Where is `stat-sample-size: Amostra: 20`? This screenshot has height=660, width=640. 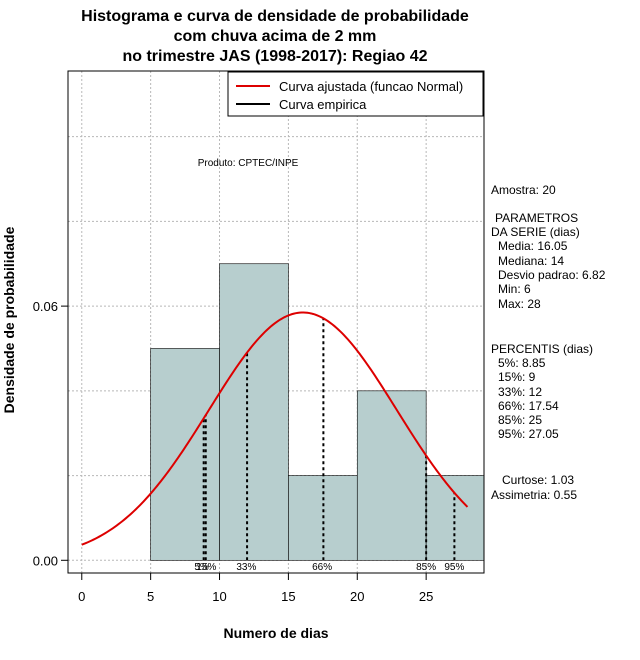
stat-sample-size: Amostra: 20 is located at coordinates (523, 190).